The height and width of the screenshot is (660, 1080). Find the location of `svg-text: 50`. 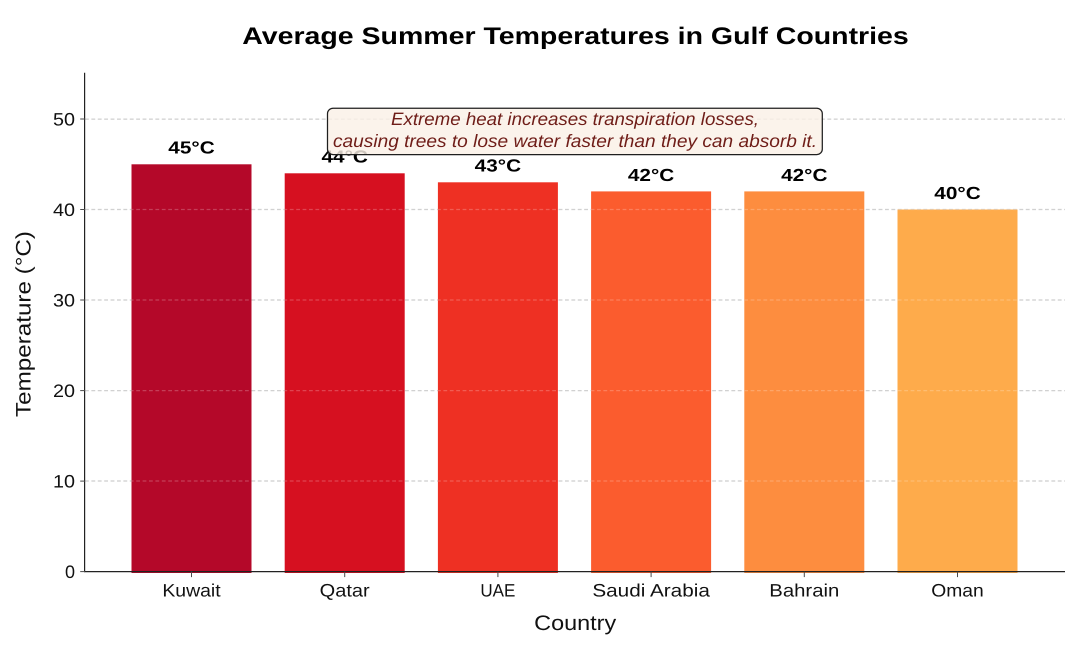

svg-text: 50 is located at coordinates (64, 119).